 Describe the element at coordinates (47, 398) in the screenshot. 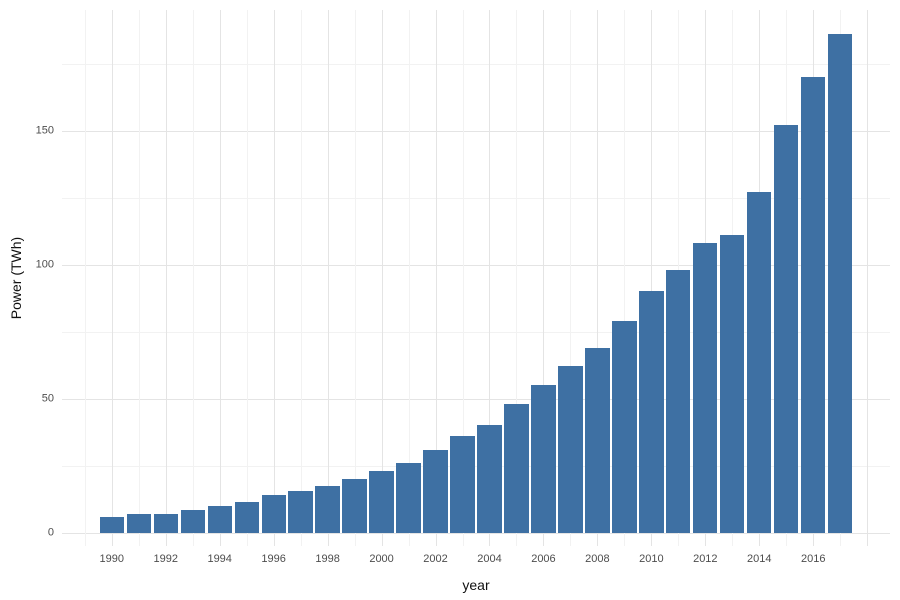

I see `y-tick-label: 50` at that location.